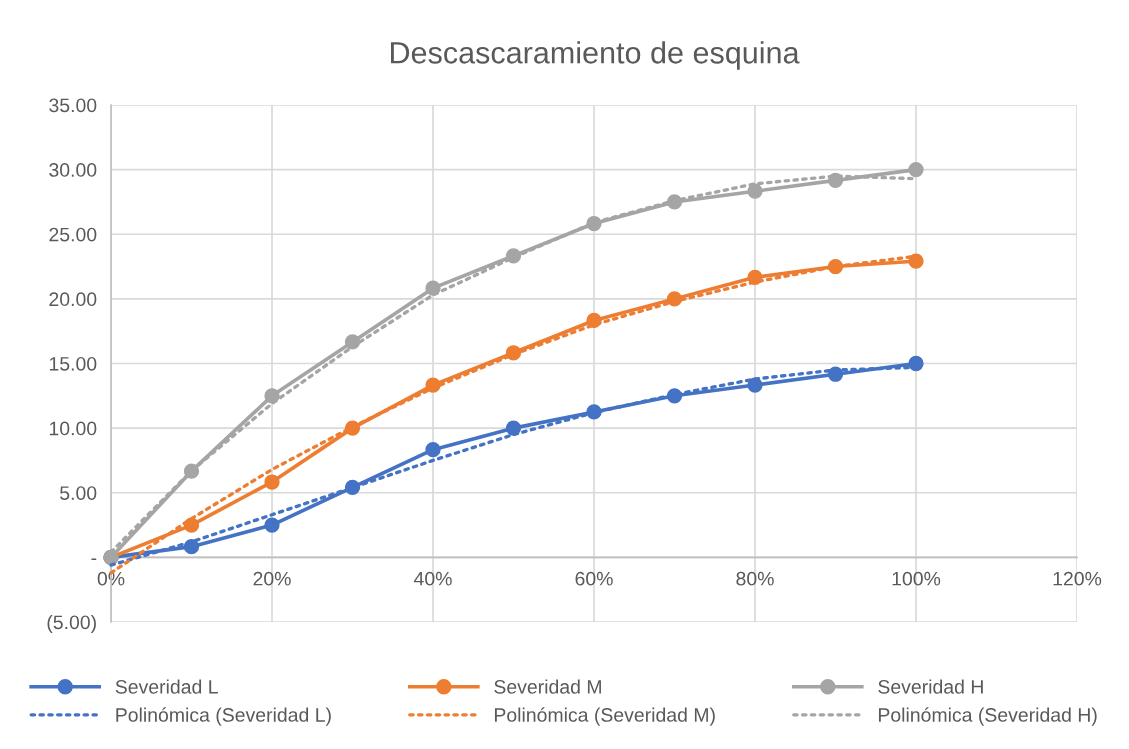 The image size is (1129, 749). I want to click on y-tick-label: 15.00, so click(73, 363).